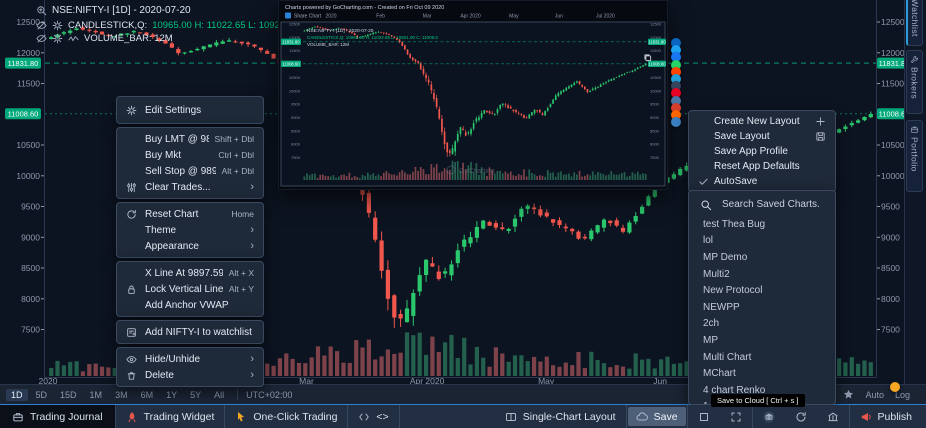 Image resolution: width=926 pixels, height=428 pixels. What do you see at coordinates (676, 86) in the screenshot?
I see `share-tumblr-icon` at bounding box center [676, 86].